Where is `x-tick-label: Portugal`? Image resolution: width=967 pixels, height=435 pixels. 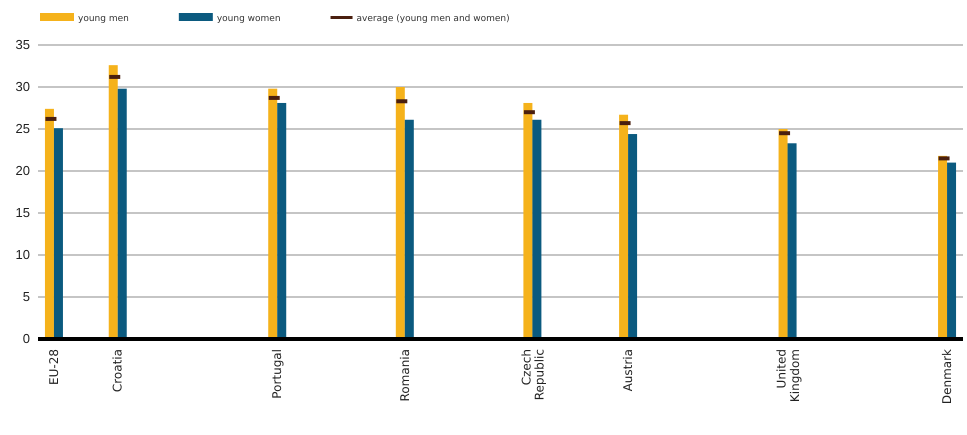
x-tick-label: Portugal is located at coordinates (277, 374).